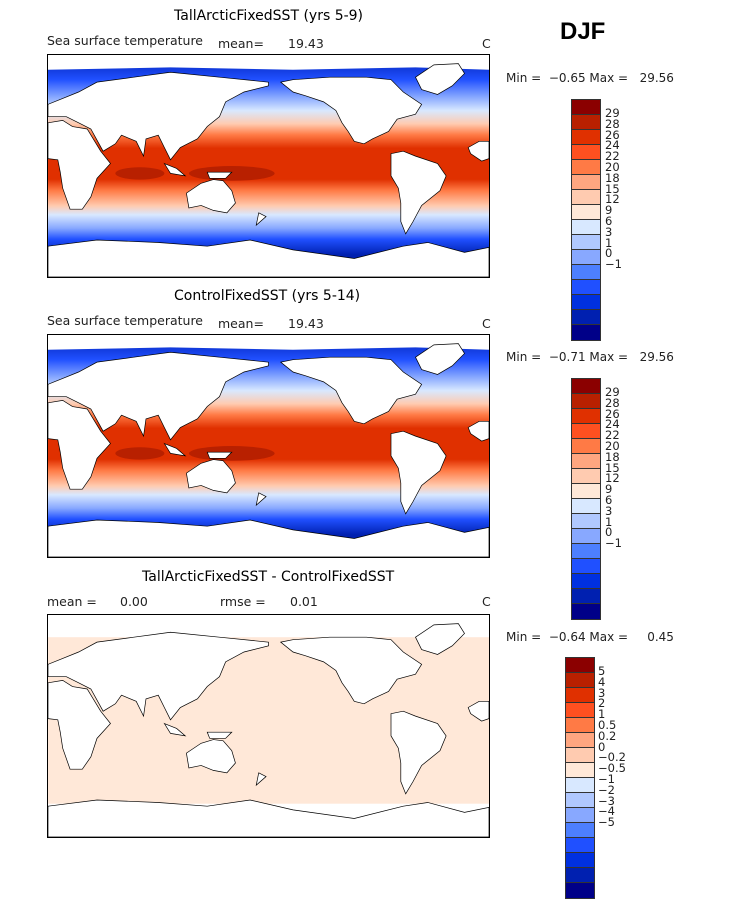 This screenshot has width=733, height=899. I want to click on panel-3-colorbar-labels: 5 4 3 2 1 0.5 0.2 0 −0.2 −0.5 −1 −2 −3 −4 −5, so click(612, 746).